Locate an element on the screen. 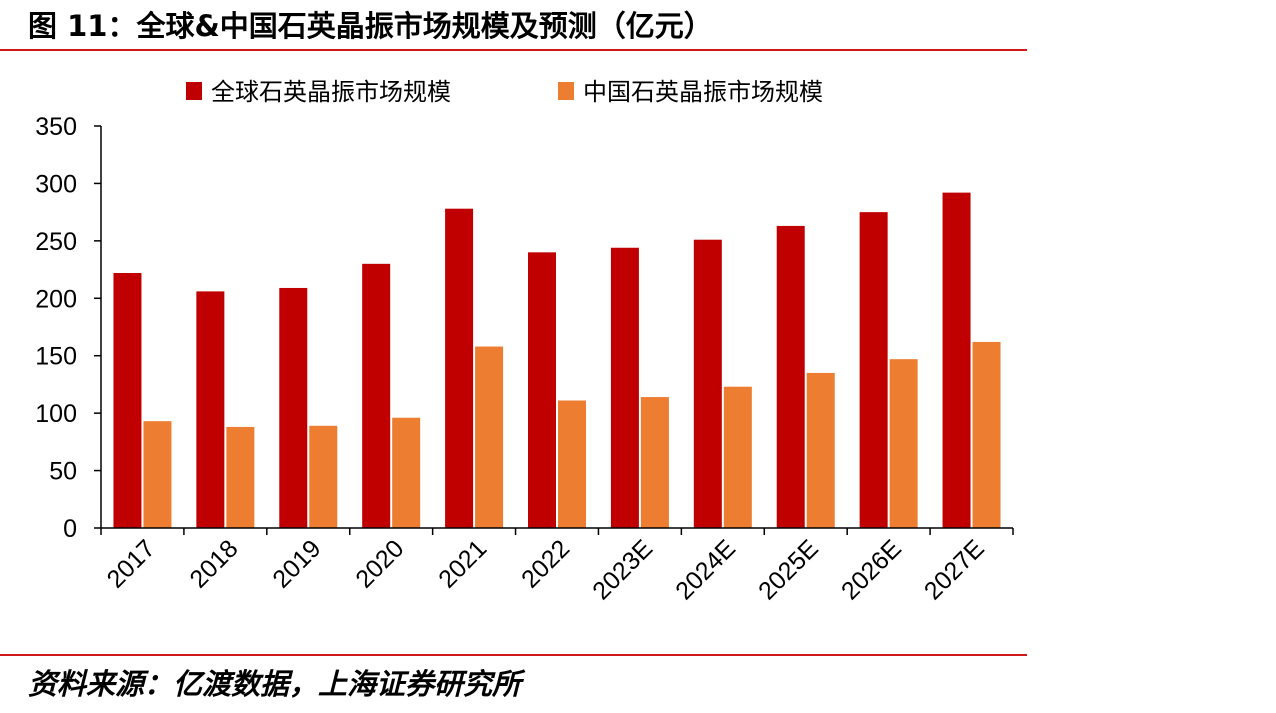  bar-china-2020 is located at coordinates (406, 472).